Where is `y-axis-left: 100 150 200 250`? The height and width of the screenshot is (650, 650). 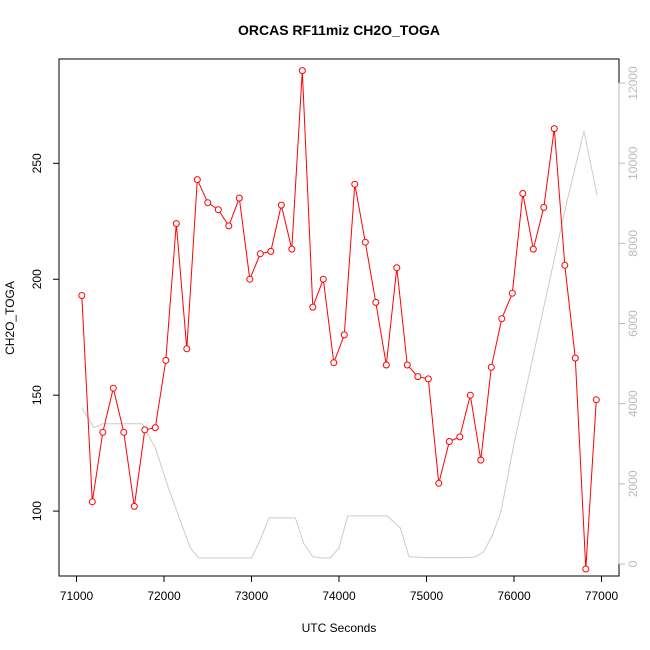 y-axis-left: 100 150 200 250 is located at coordinates (45, 337).